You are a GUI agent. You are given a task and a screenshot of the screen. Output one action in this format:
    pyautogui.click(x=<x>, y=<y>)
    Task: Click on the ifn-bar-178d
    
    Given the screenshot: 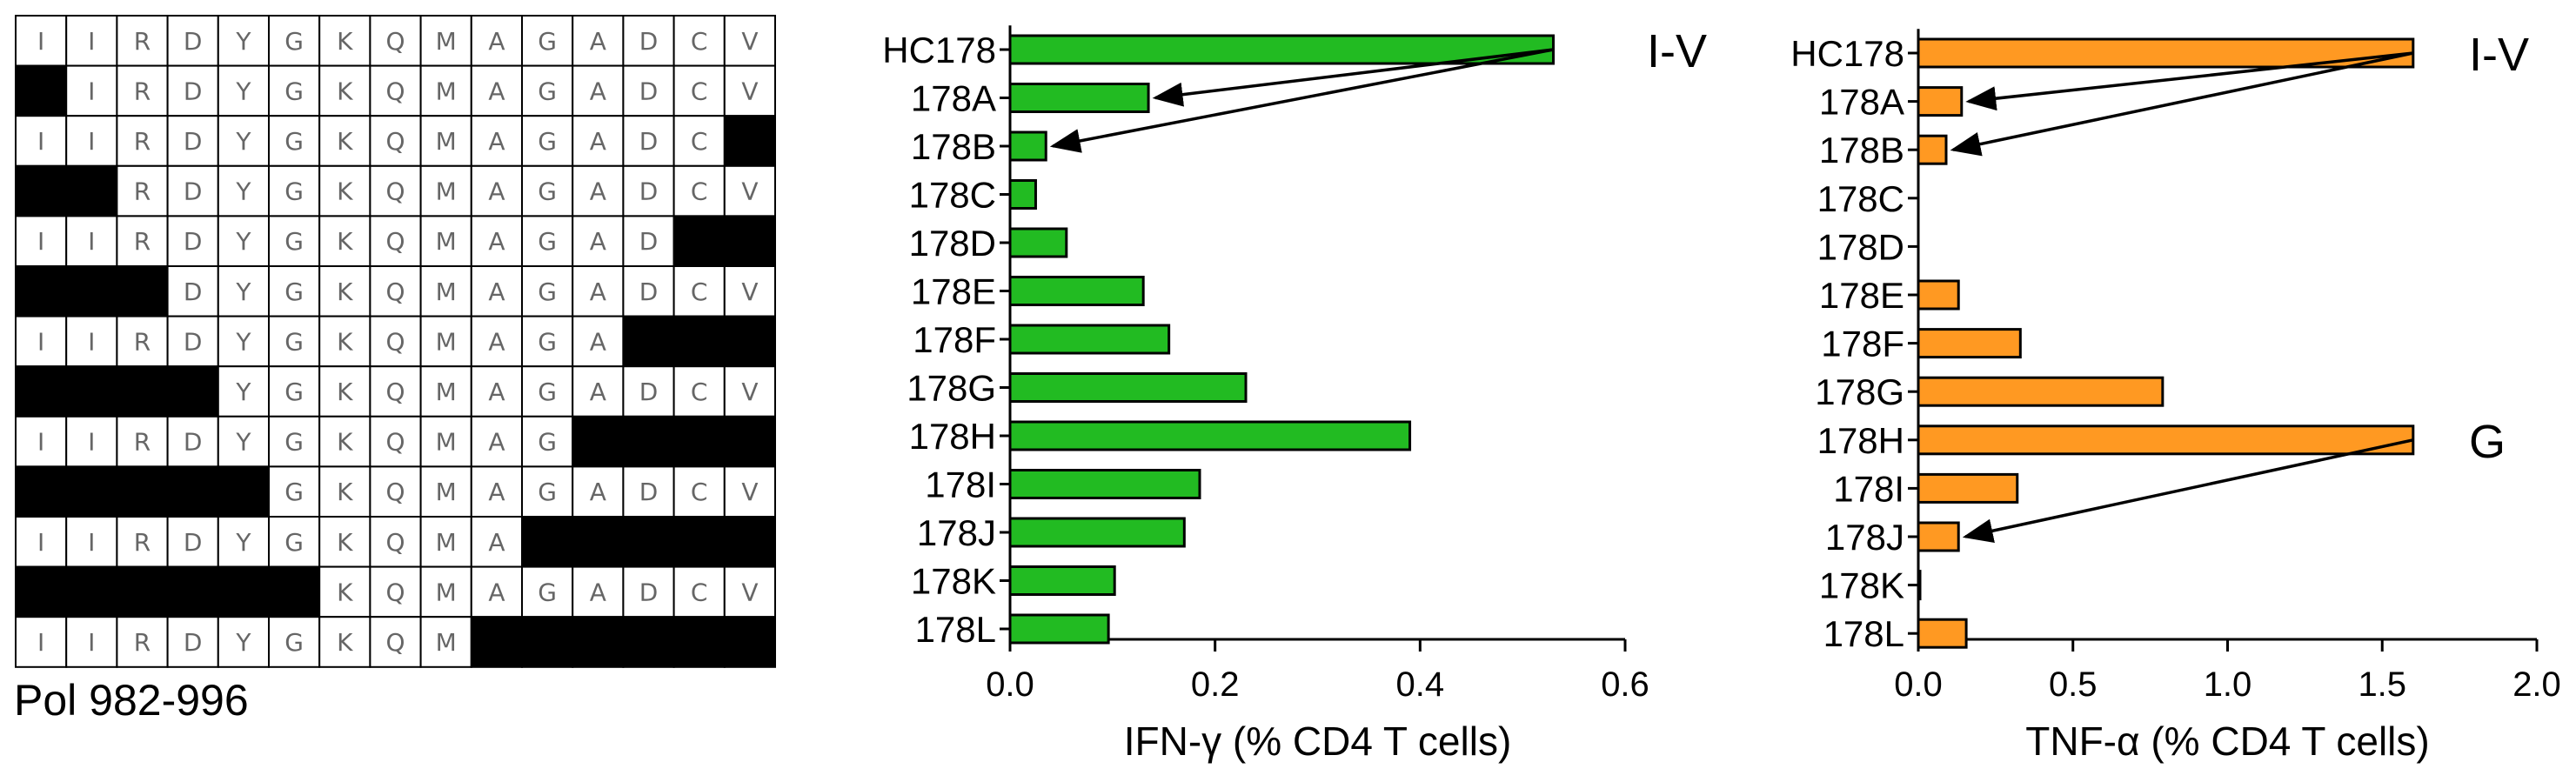 What is the action you would take?
    pyautogui.click(x=1038, y=242)
    